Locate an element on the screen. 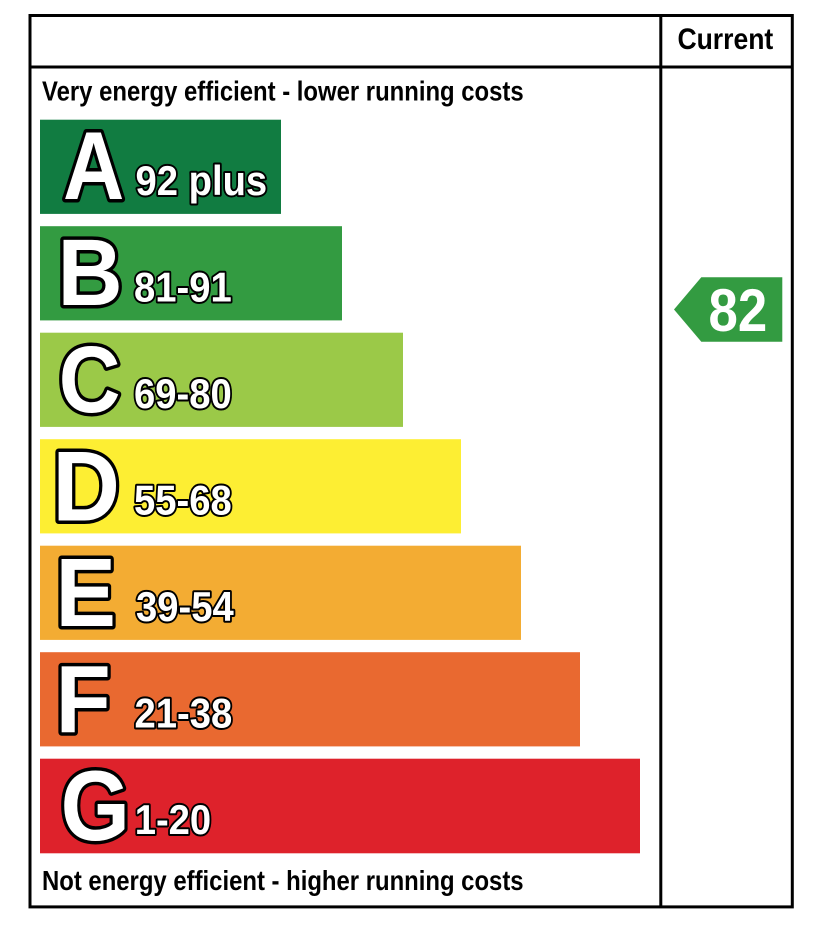 The height and width of the screenshot is (926, 813). svg-text: A is located at coordinates (93, 166).